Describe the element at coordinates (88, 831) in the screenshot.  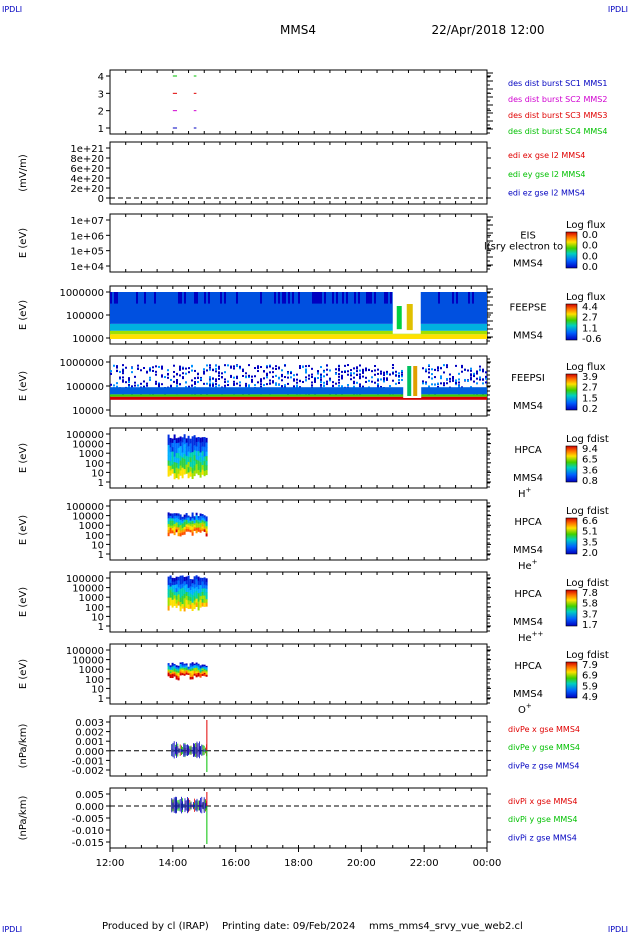
I see `y-tick-label: -0.010` at that location.